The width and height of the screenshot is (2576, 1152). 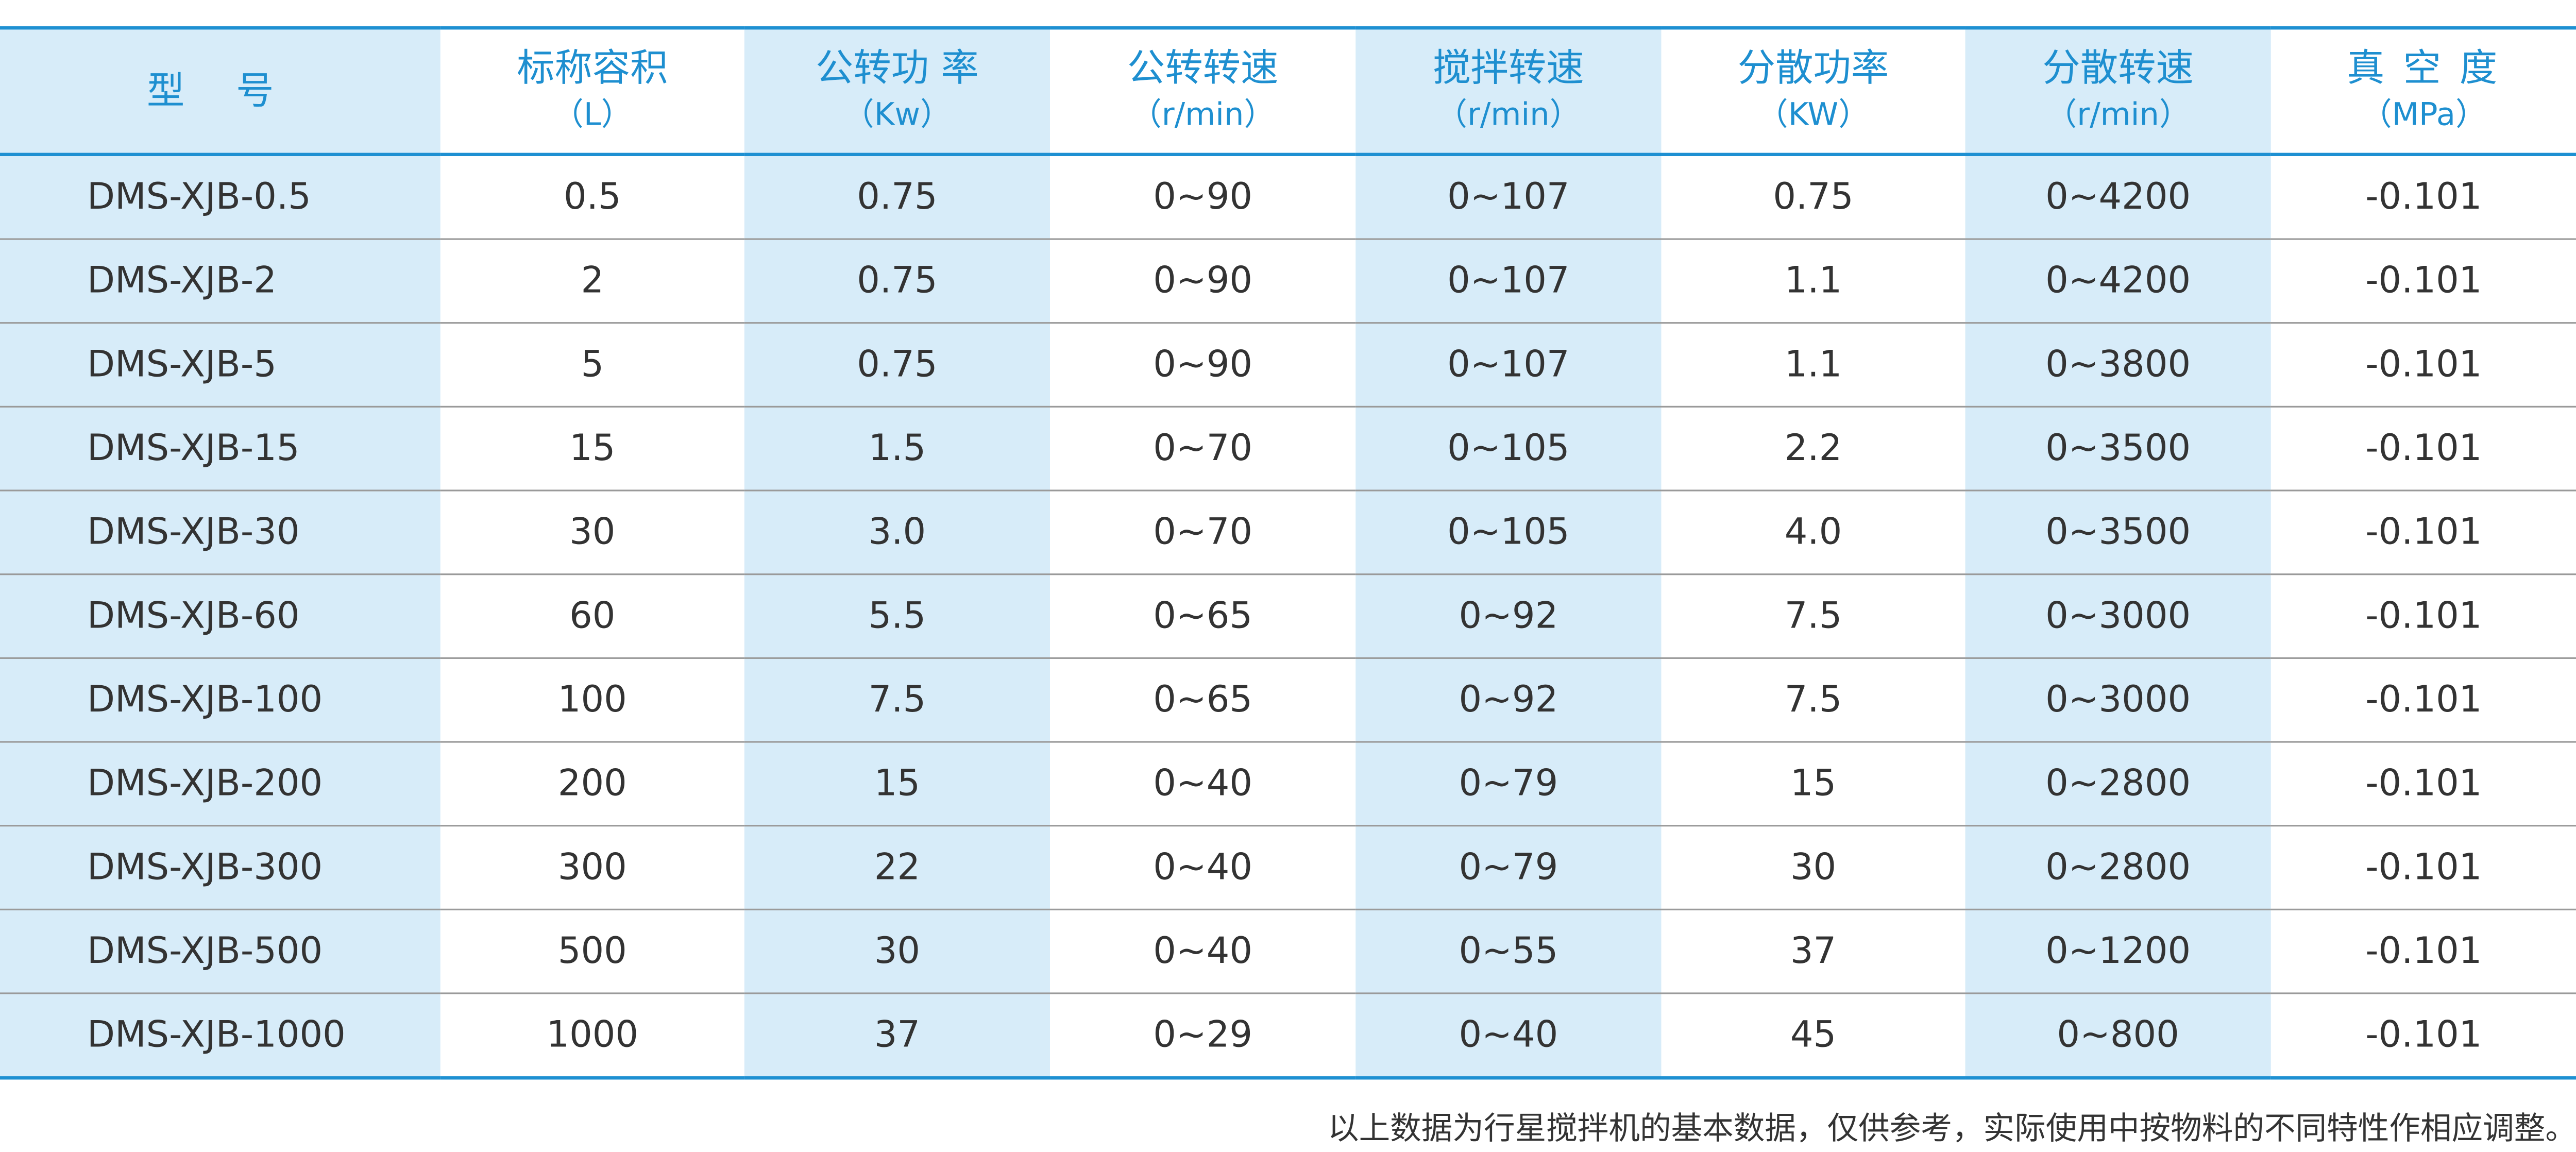 What do you see at coordinates (2118, 365) in the screenshot?
I see `table-cell: 0~3800` at bounding box center [2118, 365].